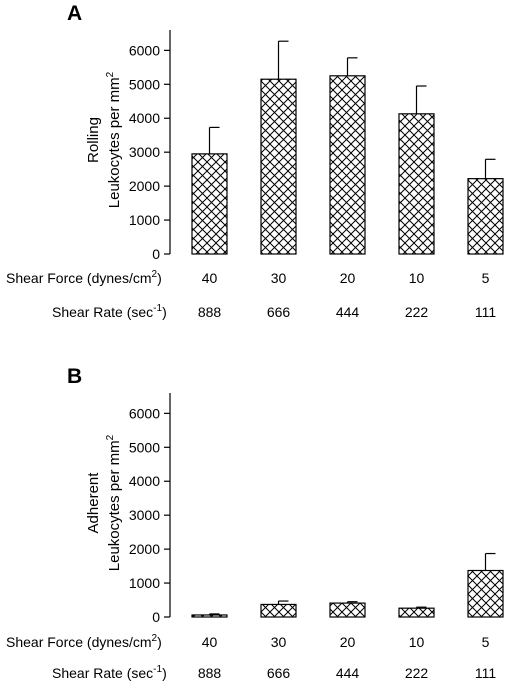 This screenshot has height=685, width=520. Describe the element at coordinates (486, 278) in the screenshot. I see `panel-a-shear-force-value: 5` at that location.